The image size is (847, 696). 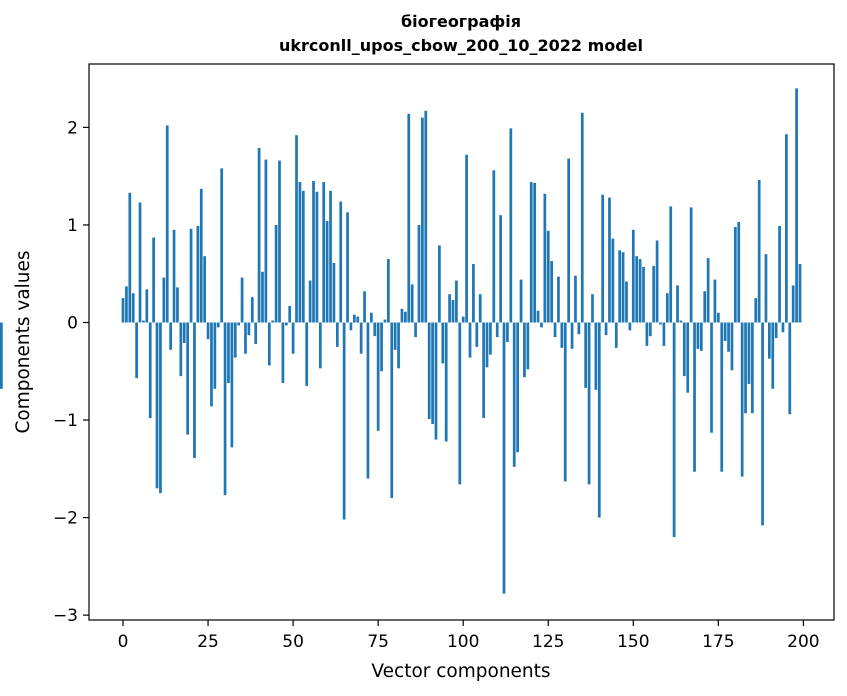 I want to click on y-tick-label: 0, so click(x=72, y=323).